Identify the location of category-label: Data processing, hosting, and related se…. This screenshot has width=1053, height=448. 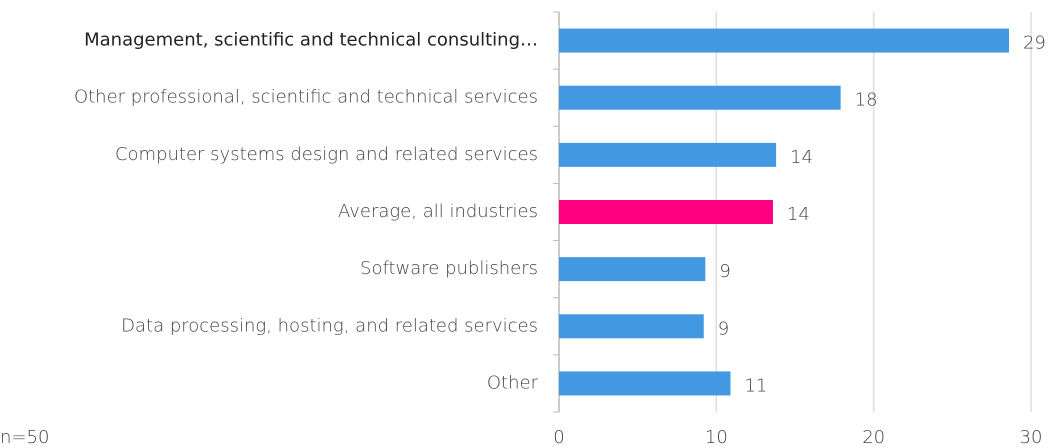
(329, 325).